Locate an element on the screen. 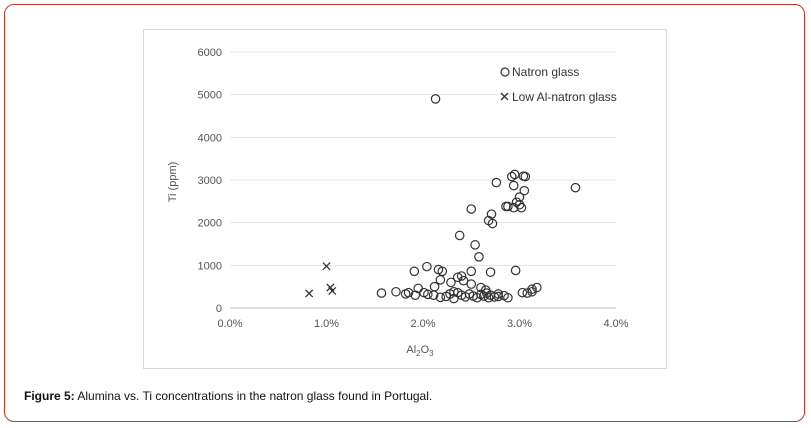  x-tick-label: 1.0% is located at coordinates (326, 324).